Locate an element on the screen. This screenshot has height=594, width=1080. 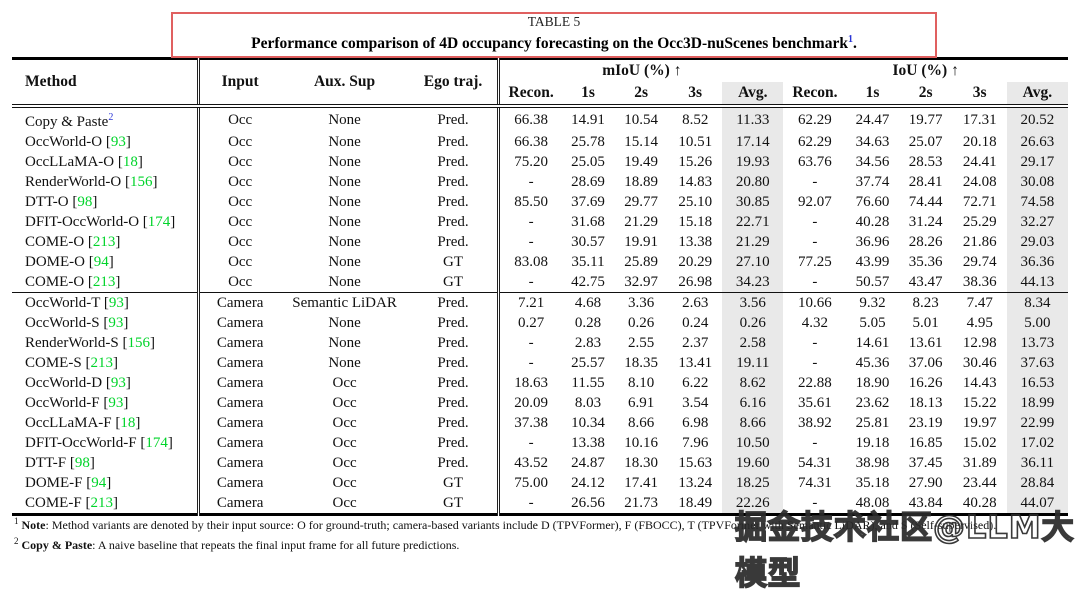
value-cell: 10.51 is located at coordinates (695, 142).